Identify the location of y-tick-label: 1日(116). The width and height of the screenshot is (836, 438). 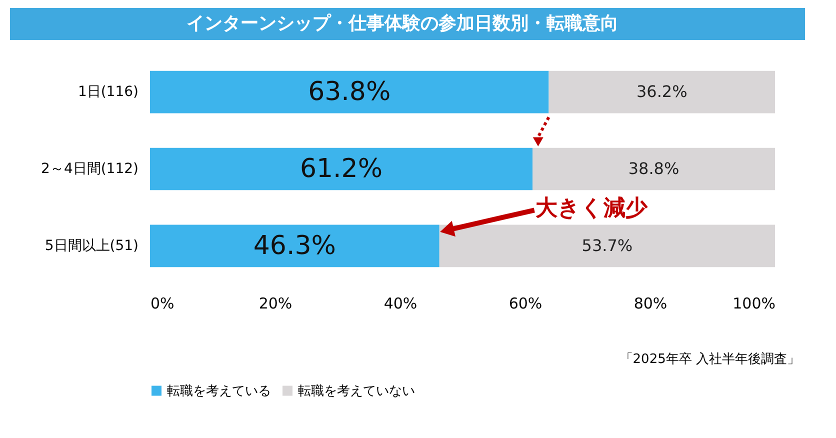
(108, 92).